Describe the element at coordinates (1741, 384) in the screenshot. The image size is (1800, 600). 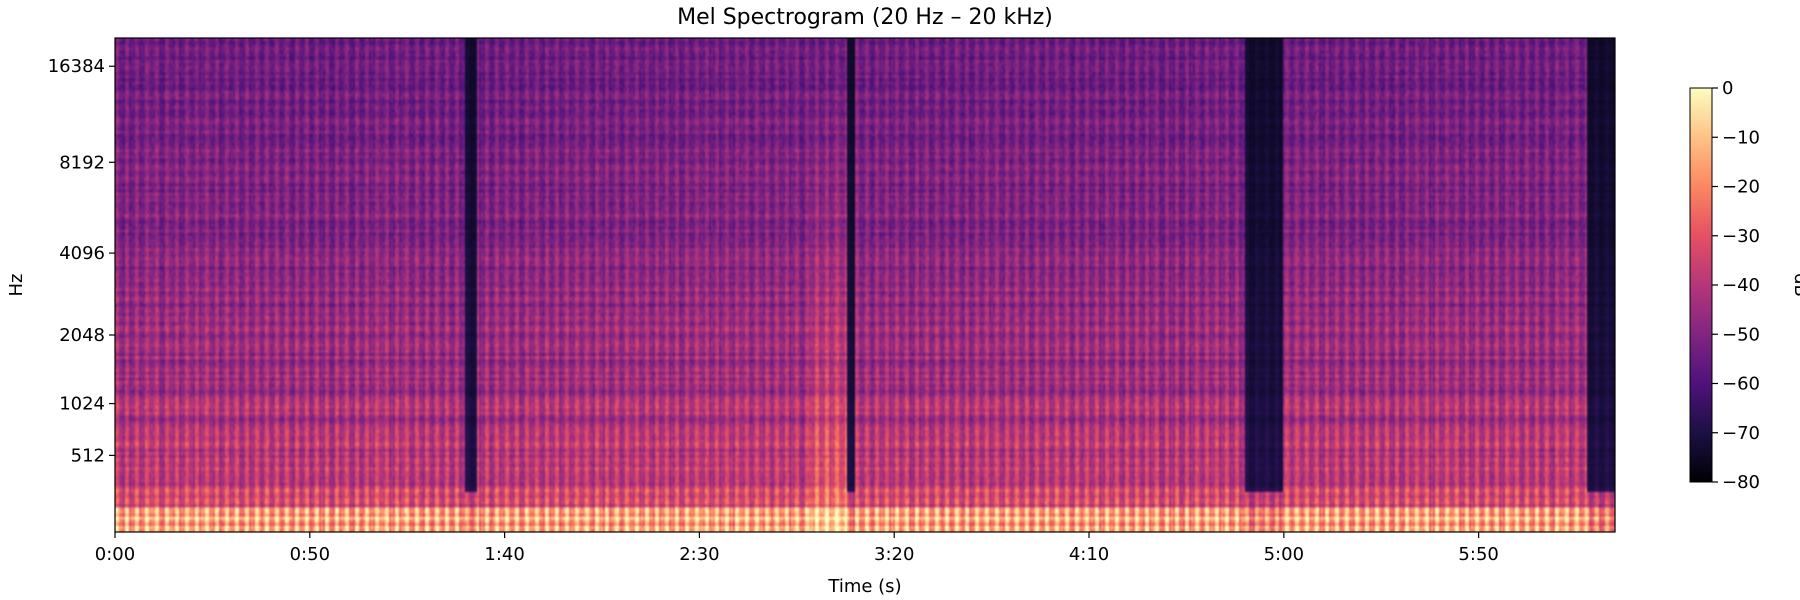
I see `colorbar-tick-label: −60` at that location.